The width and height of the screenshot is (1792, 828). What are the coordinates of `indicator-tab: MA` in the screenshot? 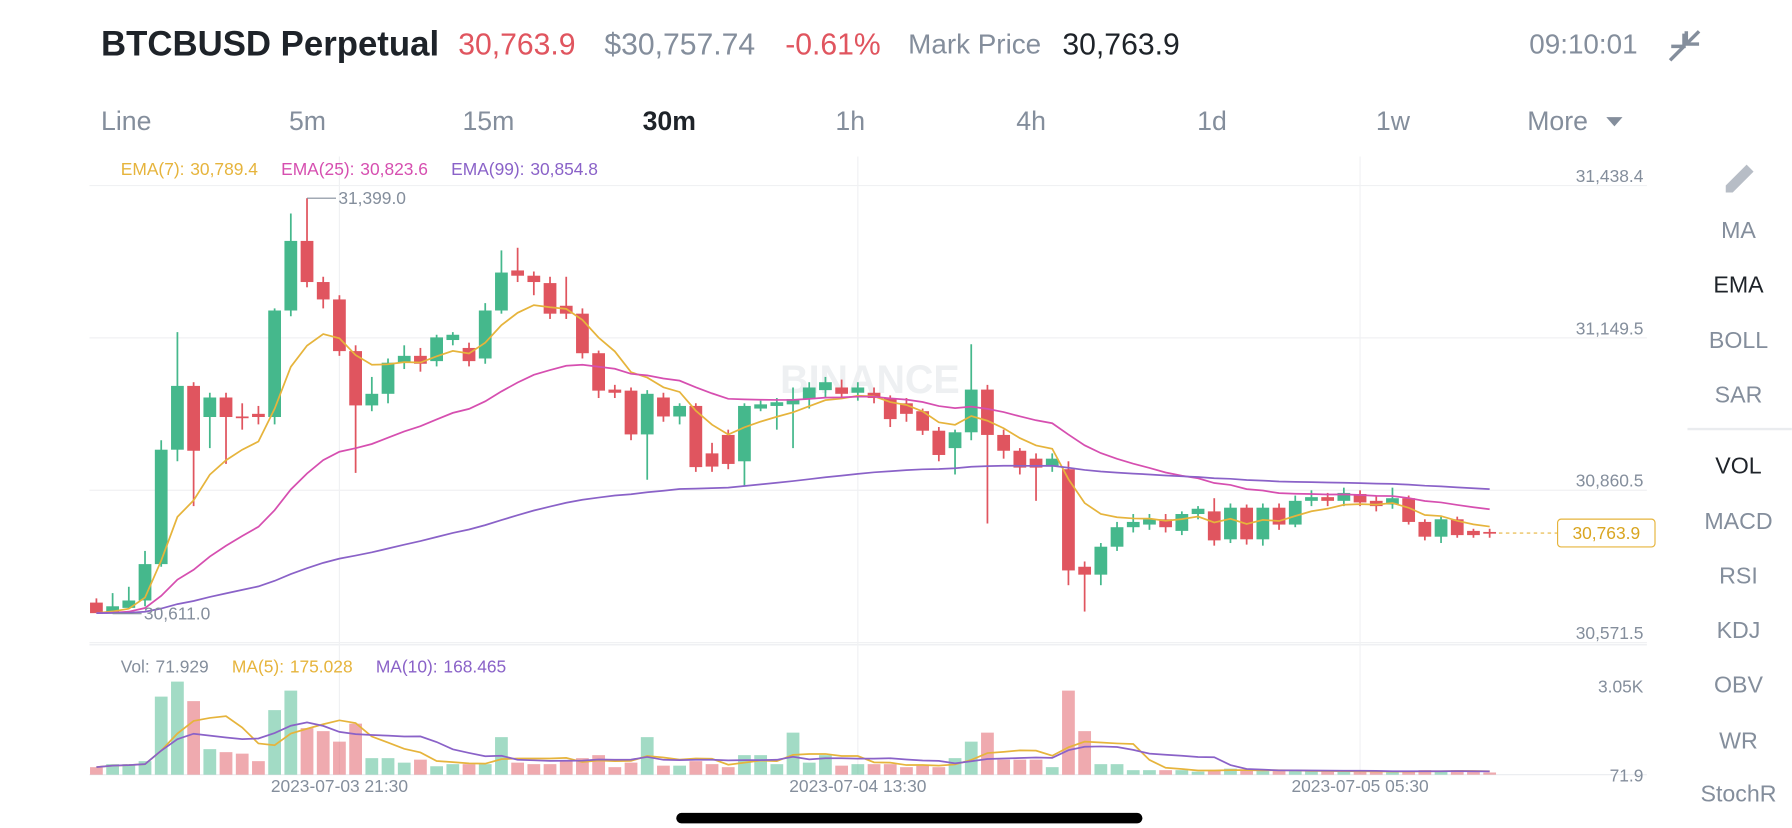 It's located at (1738, 230).